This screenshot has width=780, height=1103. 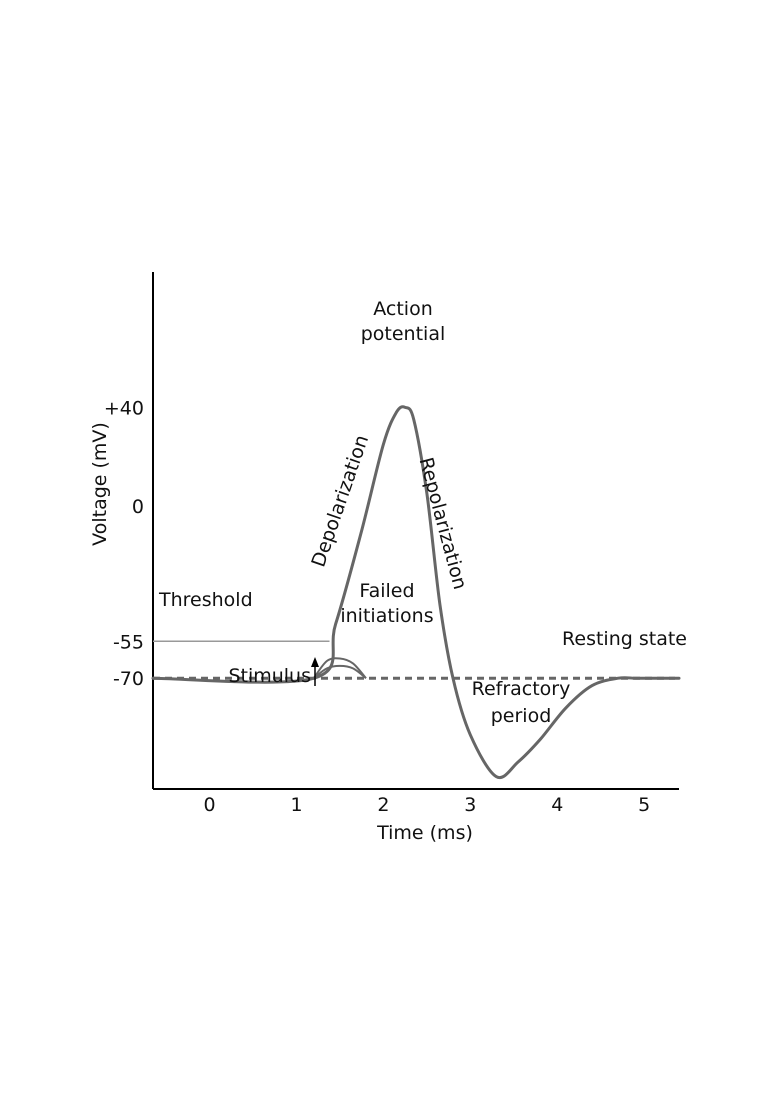 What do you see at coordinates (624, 639) in the screenshot?
I see `resting-state-label: Resting state` at bounding box center [624, 639].